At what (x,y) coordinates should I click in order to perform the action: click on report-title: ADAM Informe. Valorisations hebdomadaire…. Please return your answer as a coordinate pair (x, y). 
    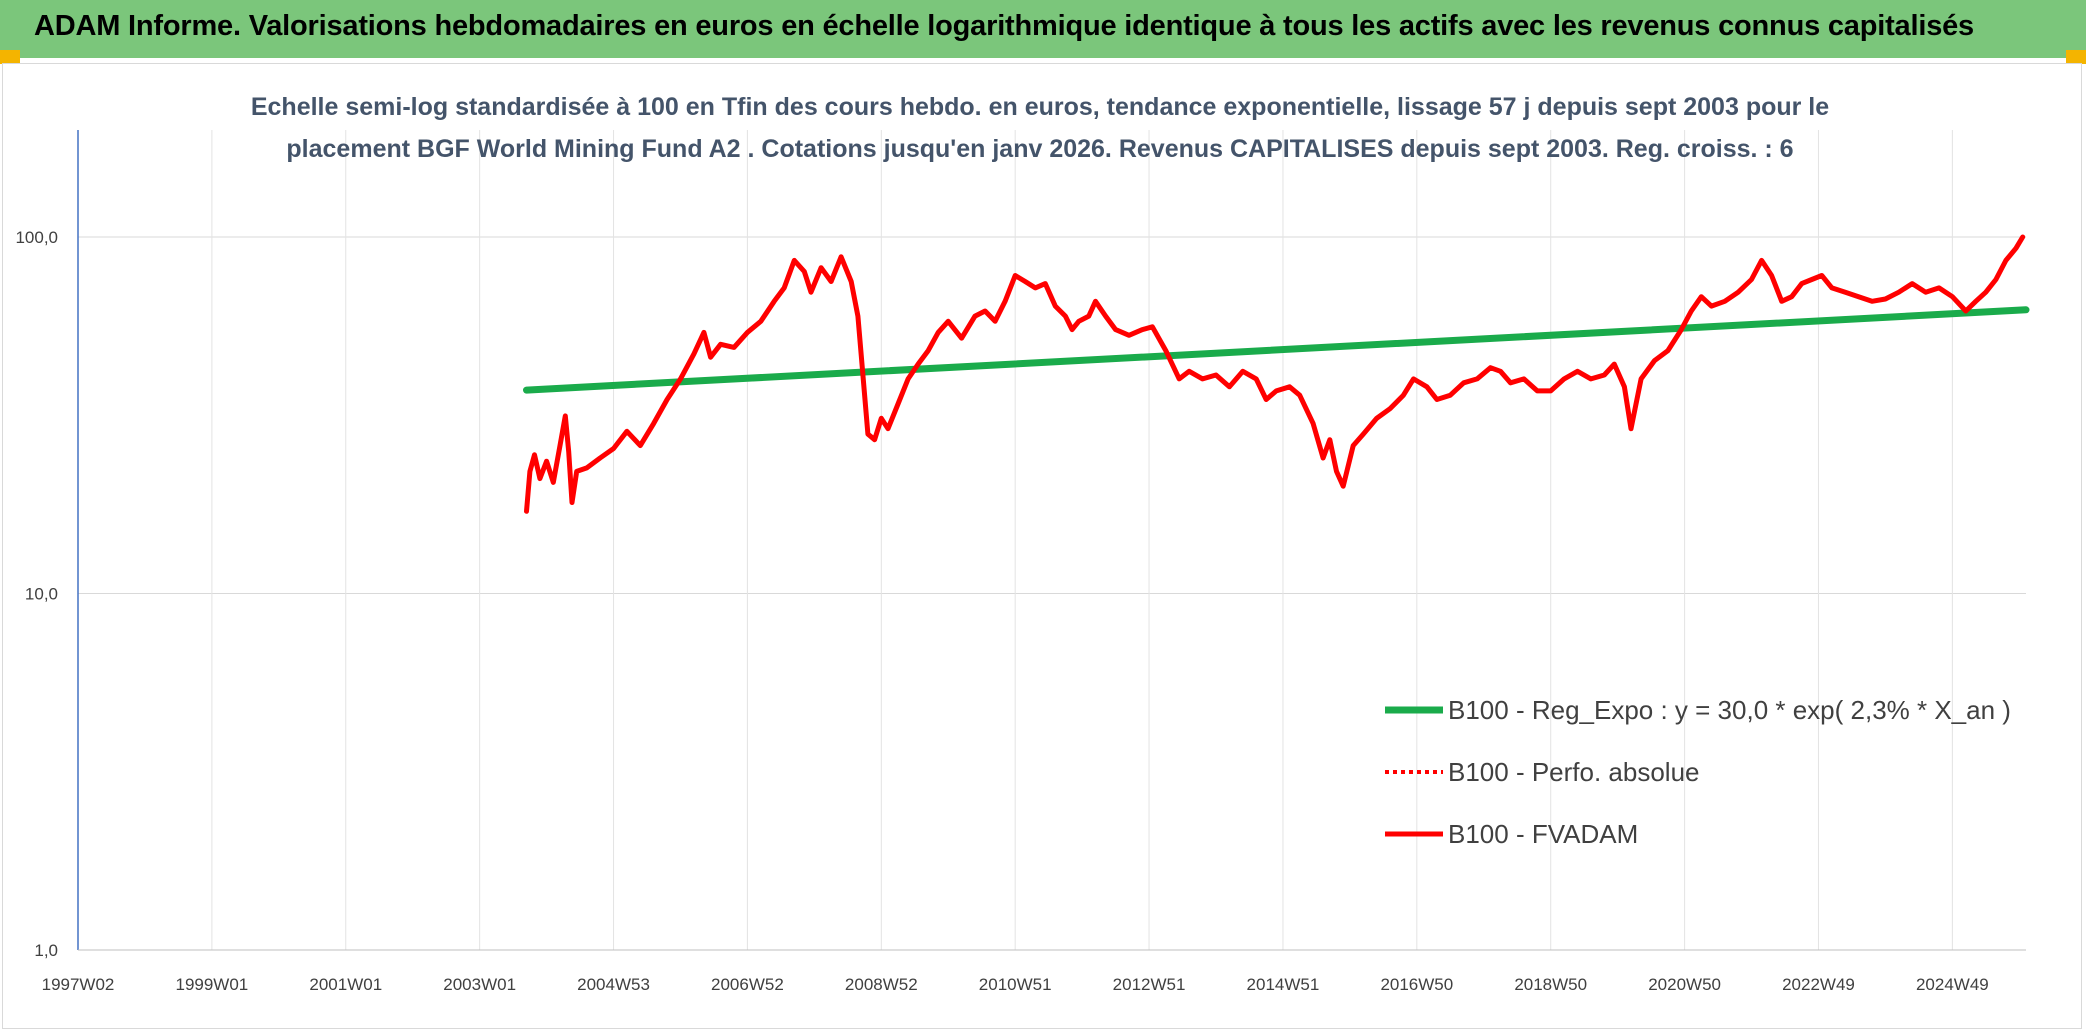
    Looking at the image, I should click on (1004, 26).